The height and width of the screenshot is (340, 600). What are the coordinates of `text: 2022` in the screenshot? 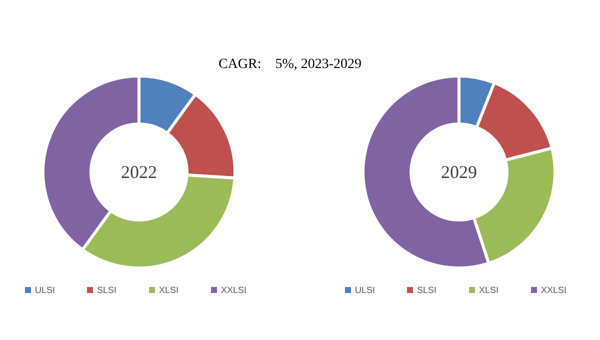 It's located at (139, 172).